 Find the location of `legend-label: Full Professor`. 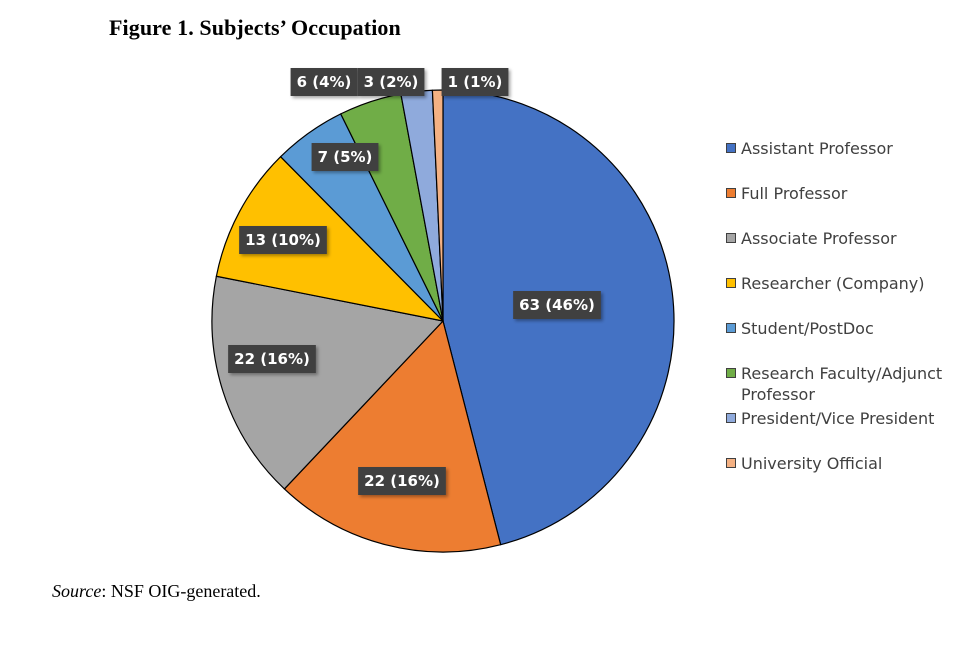

legend-label: Full Professor is located at coordinates (794, 193).